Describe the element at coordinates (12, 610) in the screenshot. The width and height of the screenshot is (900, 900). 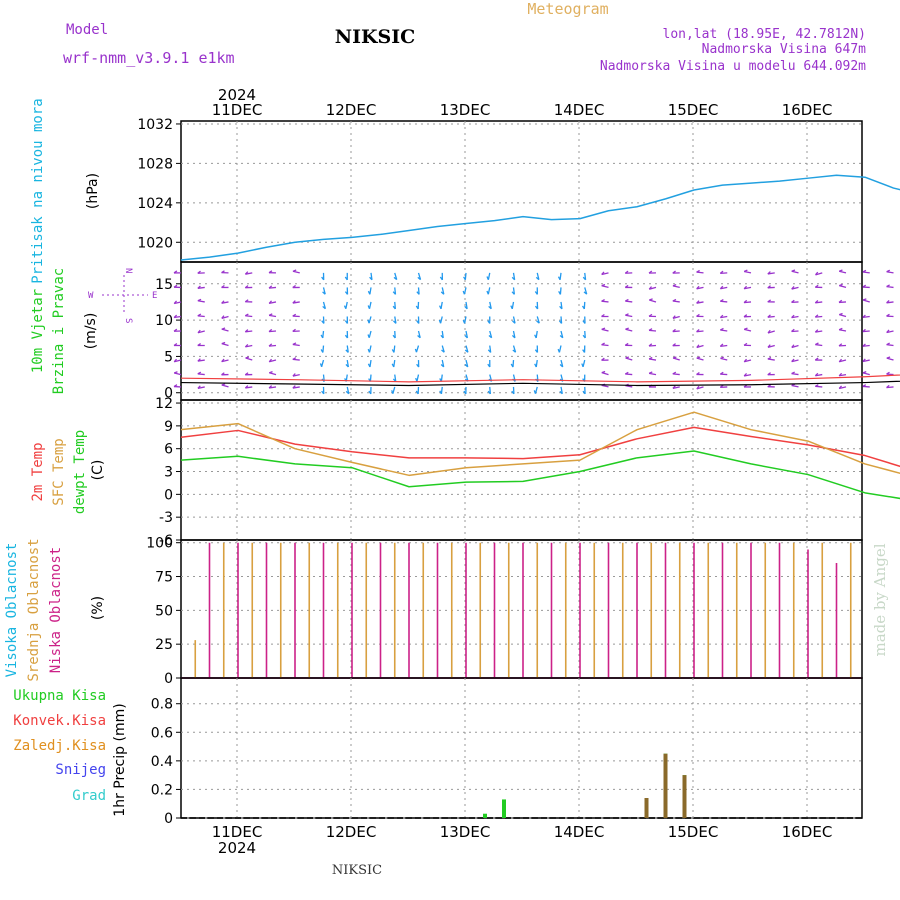
I see `cloud-label-0: Visoka Oblacnost` at that location.